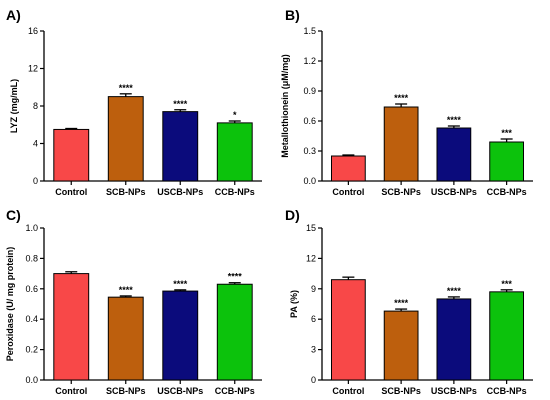 Image resolution: width=550 pixels, height=400 pixels. What do you see at coordinates (35, 144) in the screenshot?
I see `y-tick-label: 4` at bounding box center [35, 144].